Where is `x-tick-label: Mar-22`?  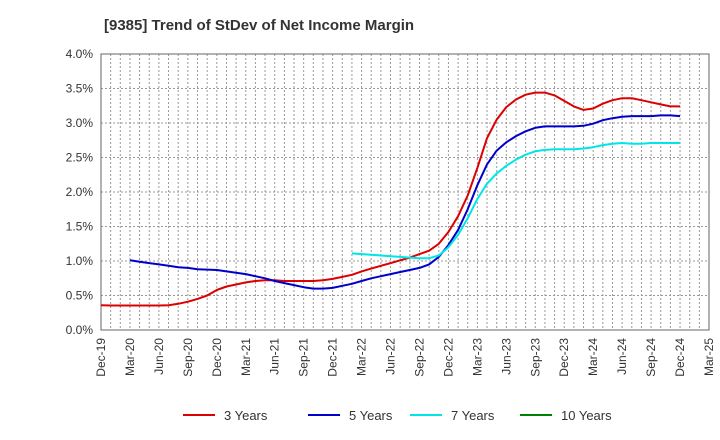
x-tick-label: Mar-22 is located at coordinates (362, 357).